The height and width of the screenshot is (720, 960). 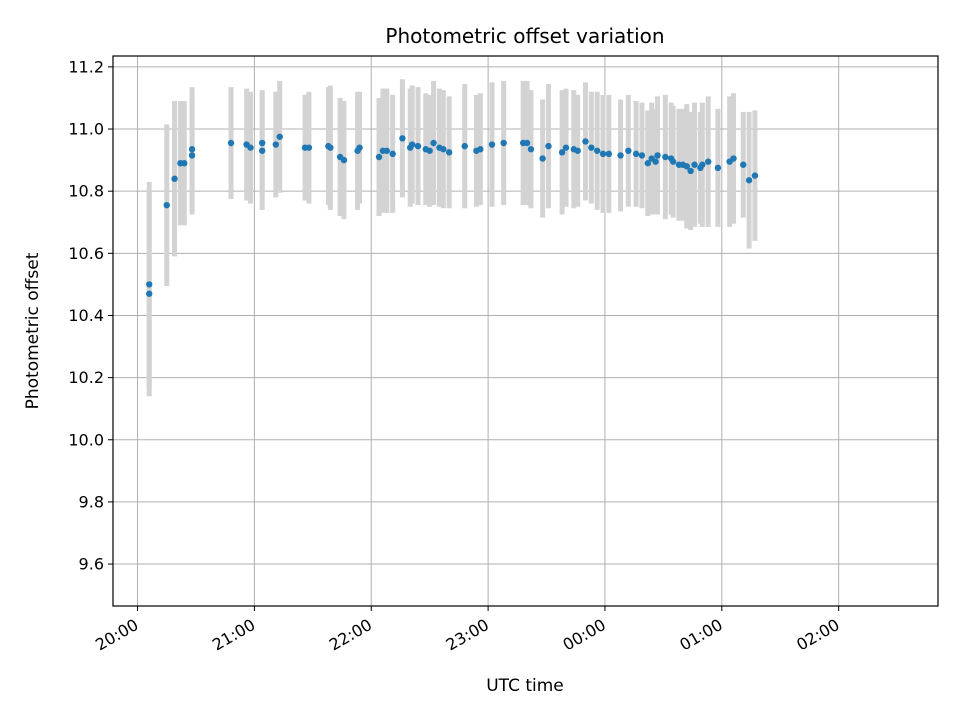 What do you see at coordinates (91, 564) in the screenshot?
I see `y-tick-label: 9.6` at bounding box center [91, 564].